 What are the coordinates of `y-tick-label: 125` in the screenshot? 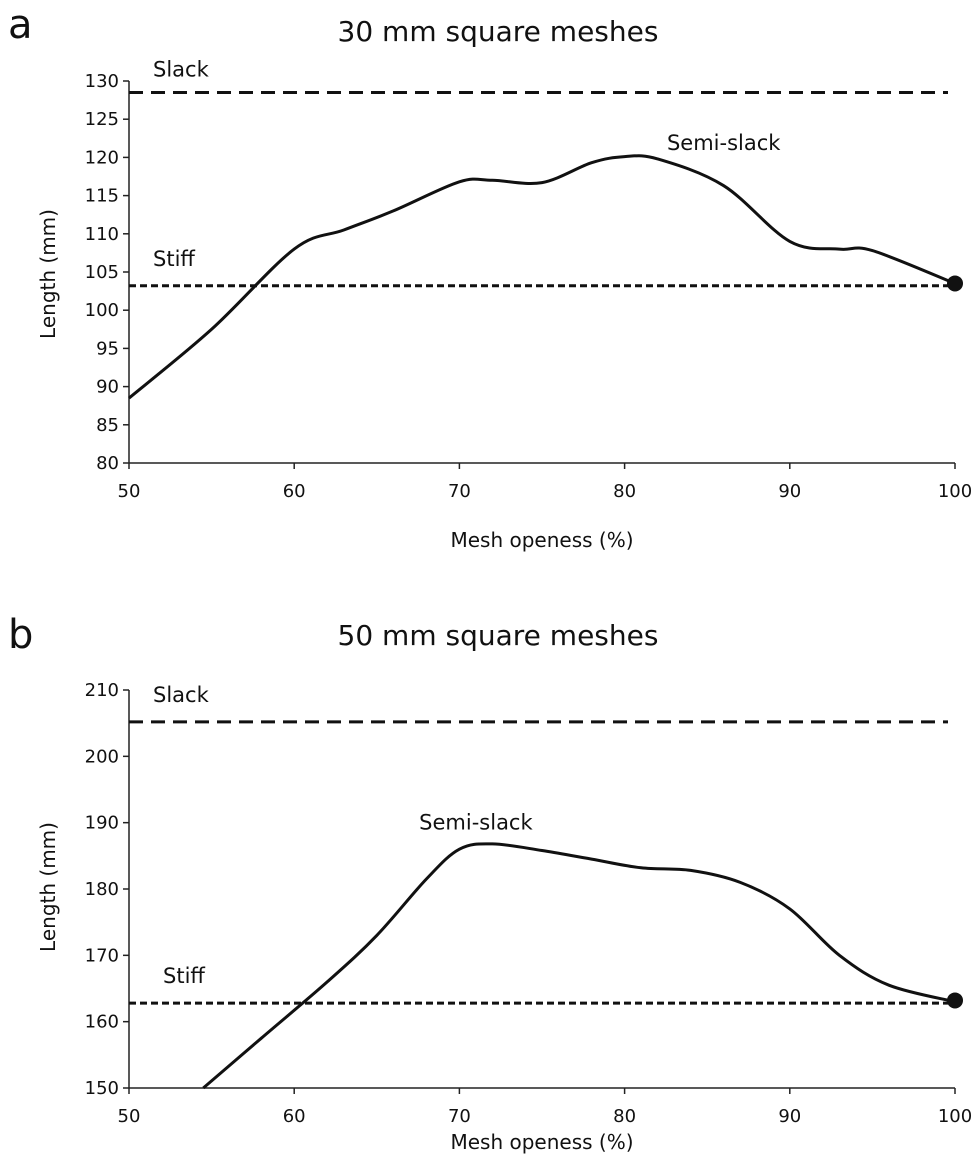 It's located at (102, 119).